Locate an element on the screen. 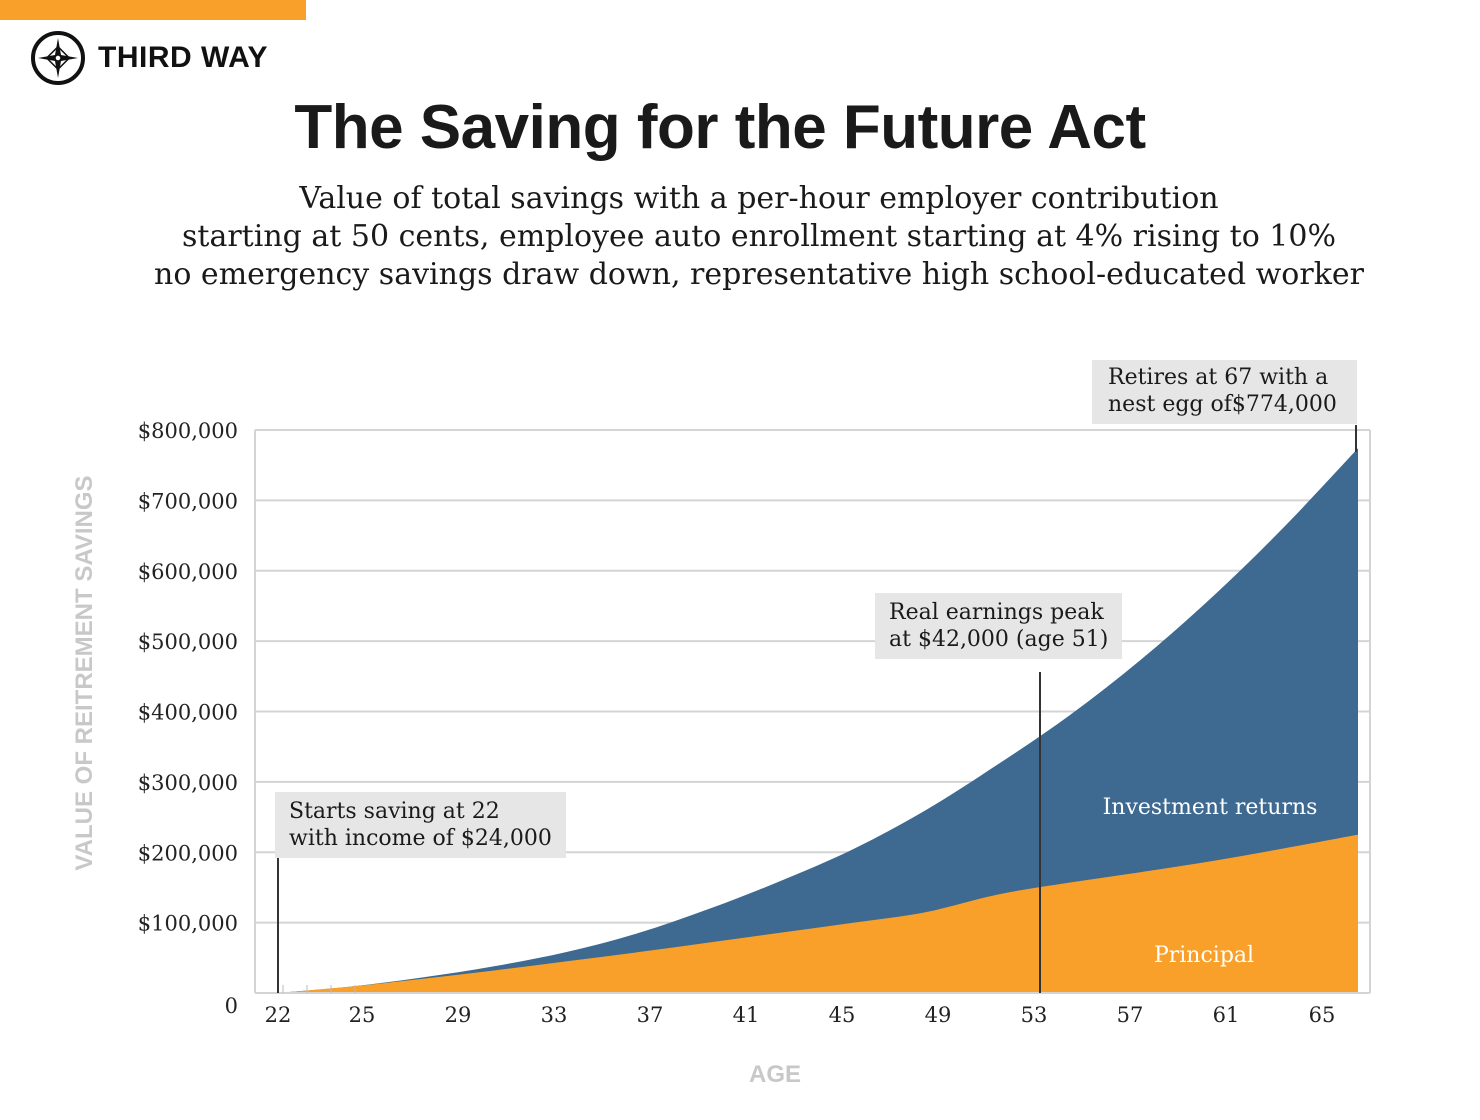 This screenshot has width=1480, height=1120. annotation-peak-line-2: at $42,000 (age 51) is located at coordinates (999, 639).